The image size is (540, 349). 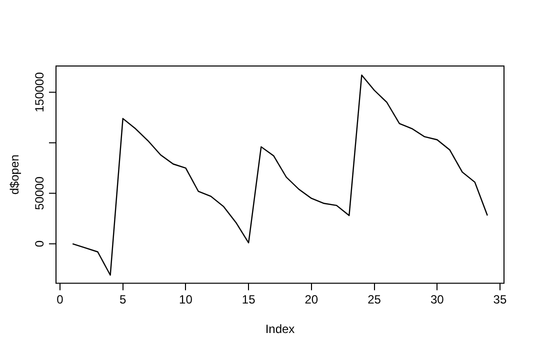 I want to click on x-tick-label: 15, so click(x=249, y=299).